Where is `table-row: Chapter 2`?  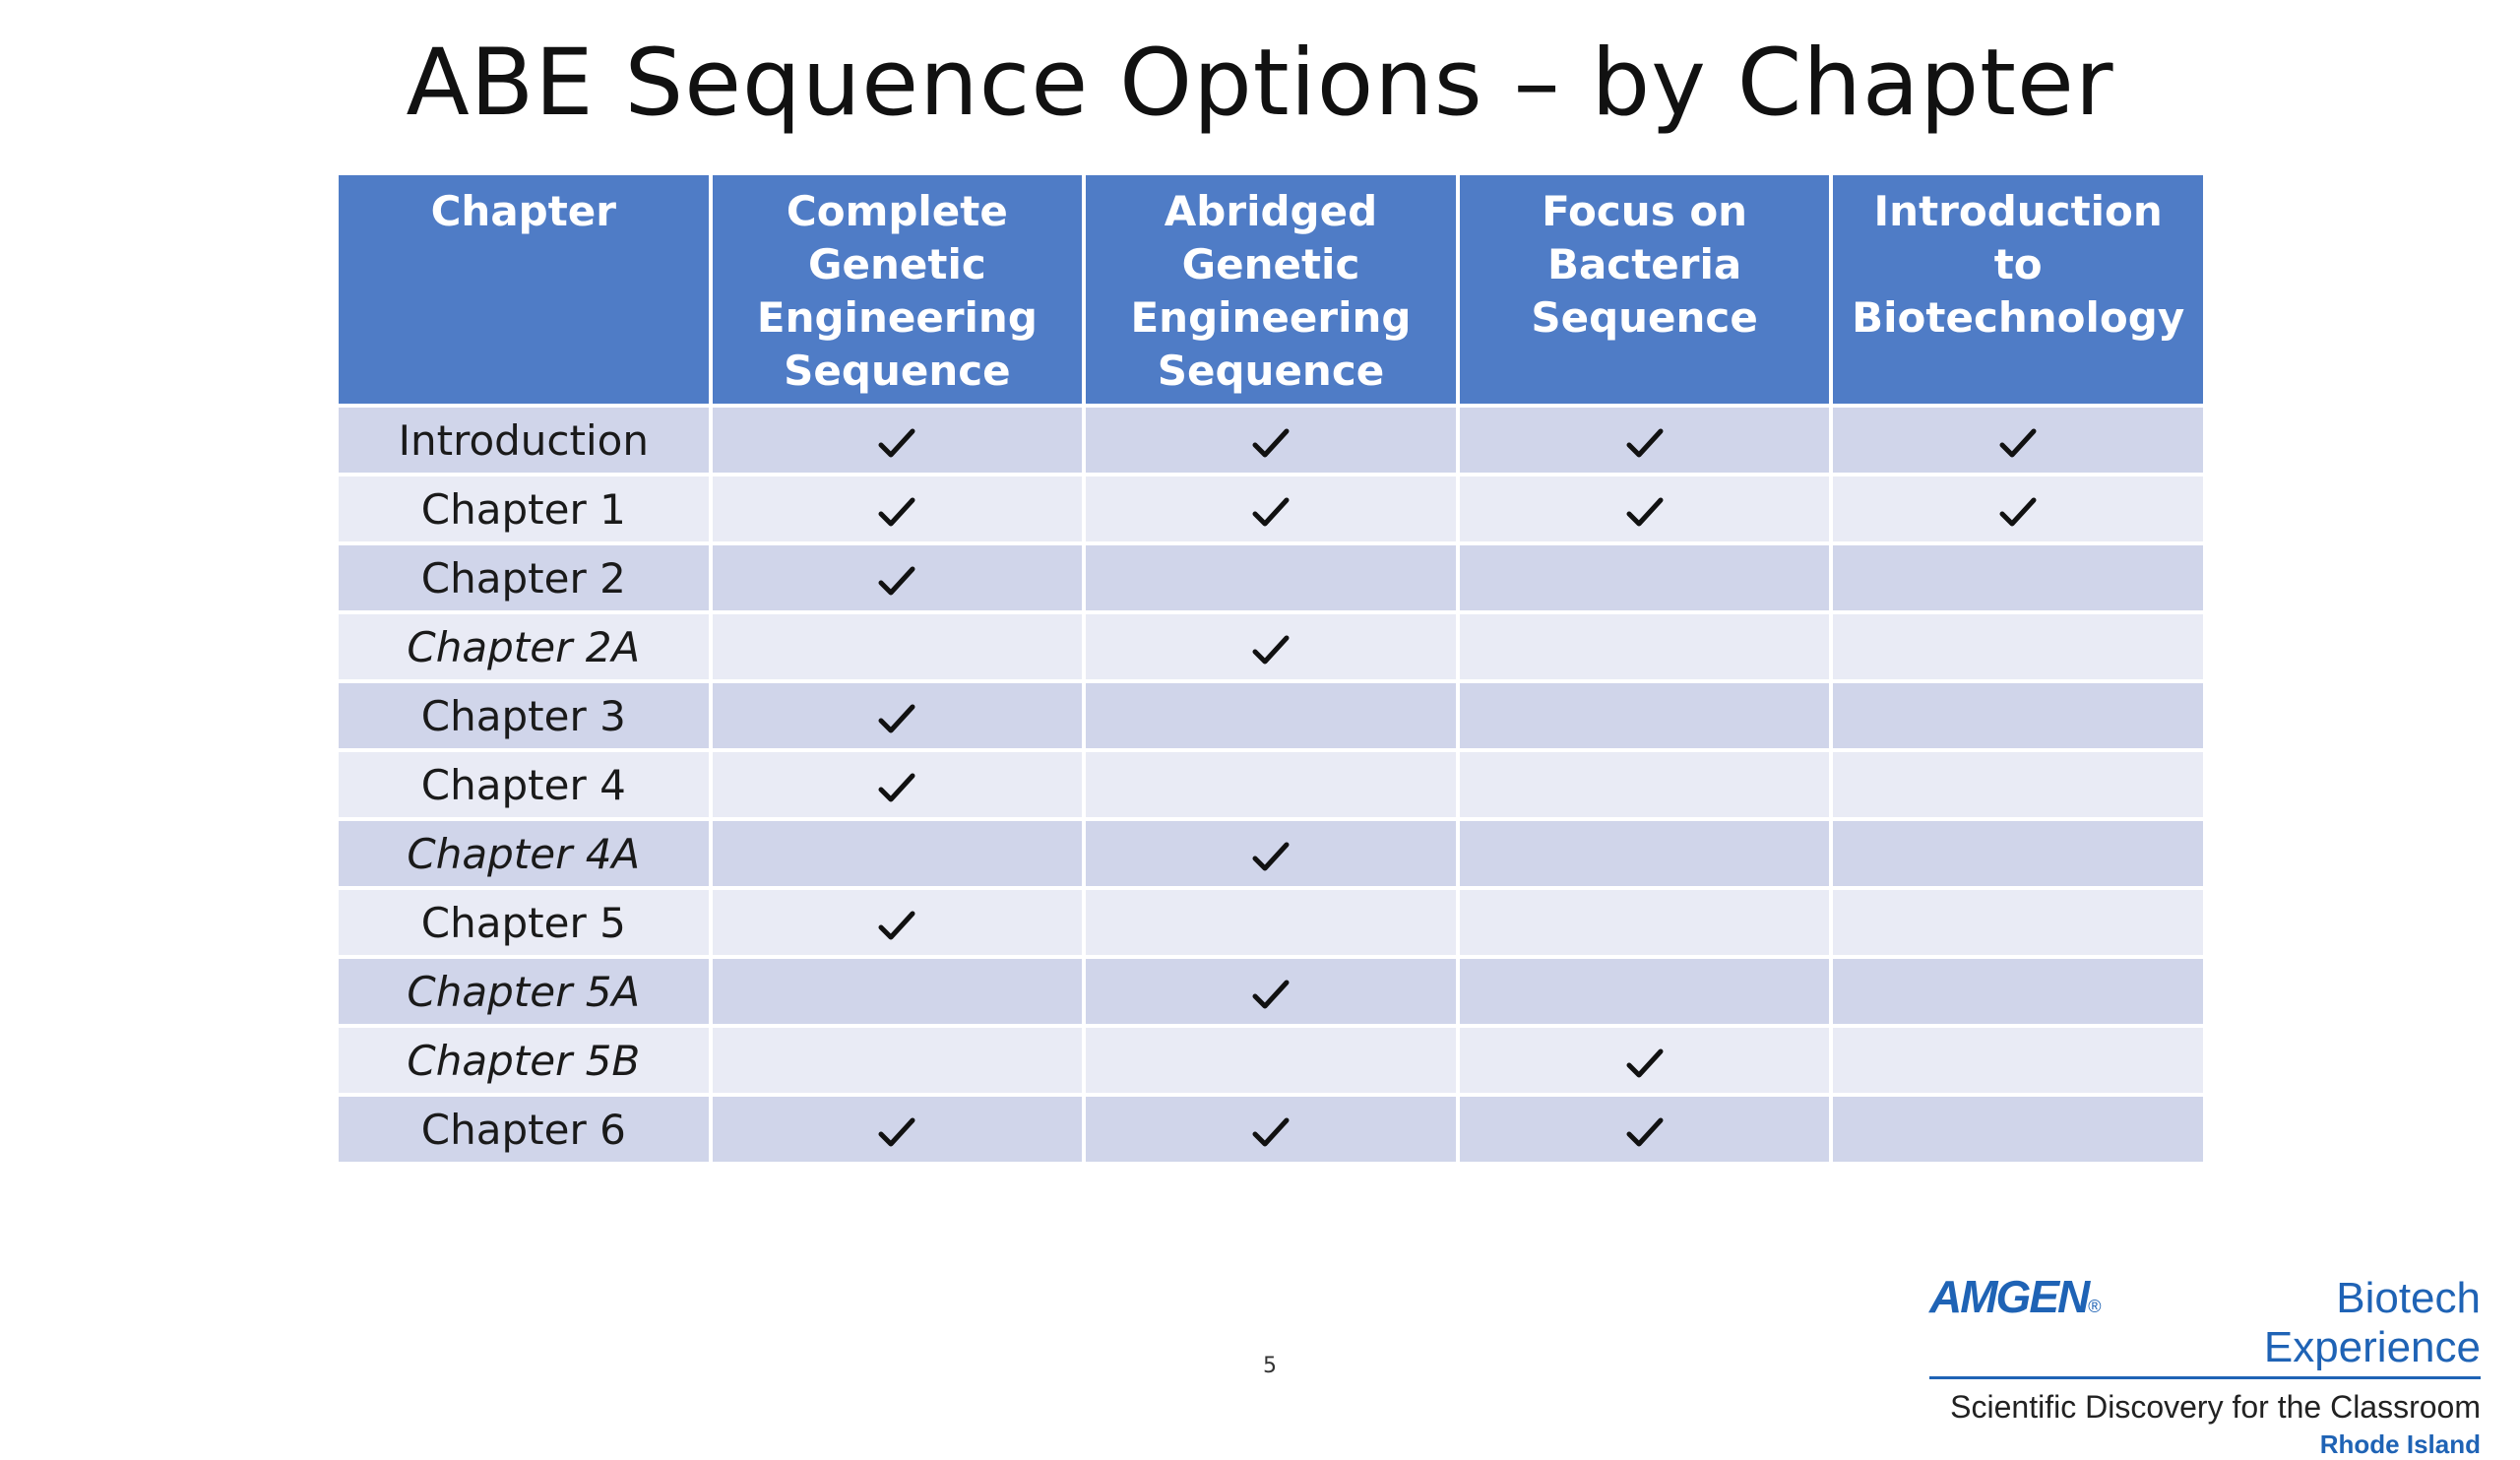
table-row: Chapter 2 is located at coordinates (1271, 577).